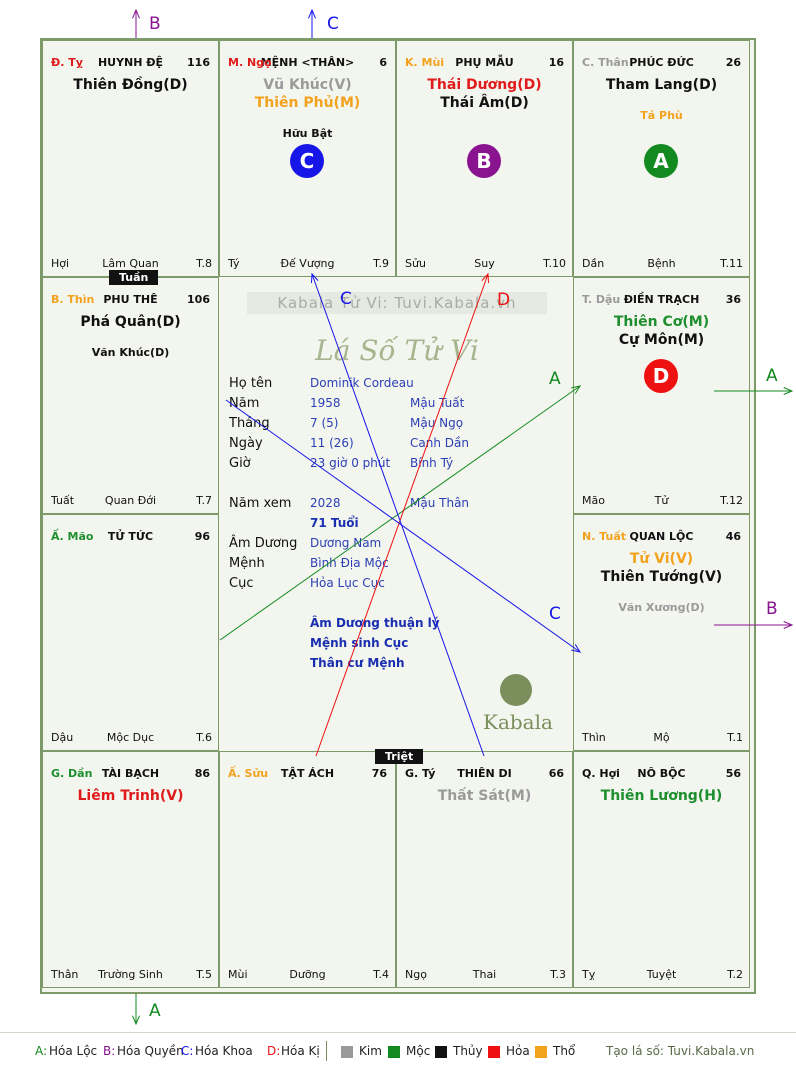  Describe the element at coordinates (359, 643) in the screenshot. I see `center-note: Mệnh sinh Cục` at that location.